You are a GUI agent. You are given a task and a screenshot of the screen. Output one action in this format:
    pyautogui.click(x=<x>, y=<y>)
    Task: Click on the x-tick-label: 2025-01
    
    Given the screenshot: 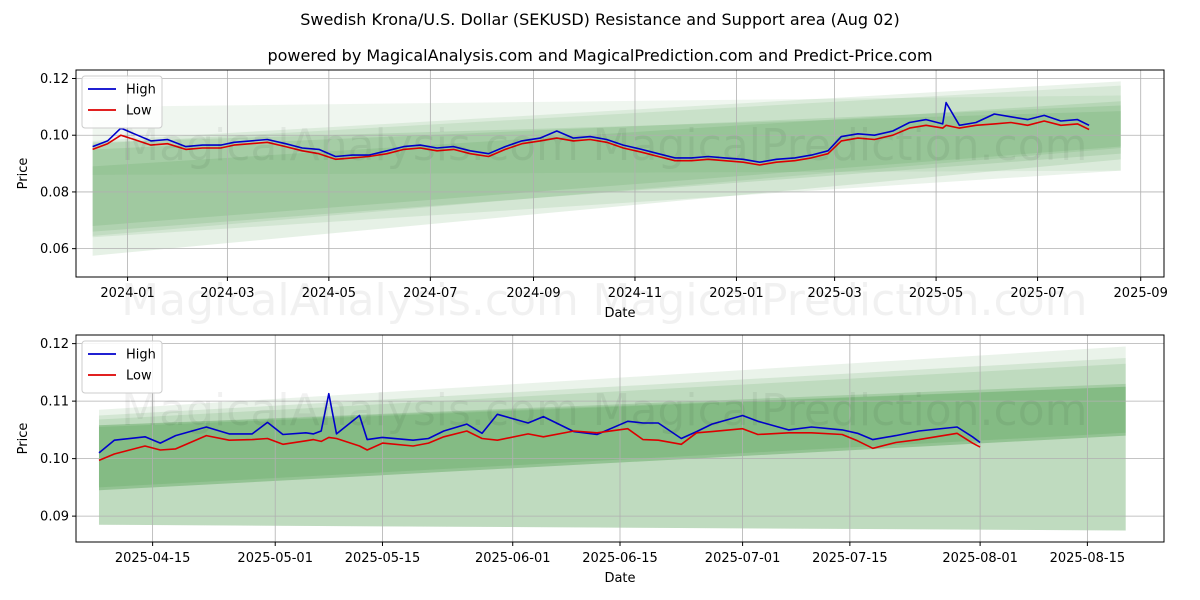 What is the action you would take?
    pyautogui.click(x=736, y=293)
    